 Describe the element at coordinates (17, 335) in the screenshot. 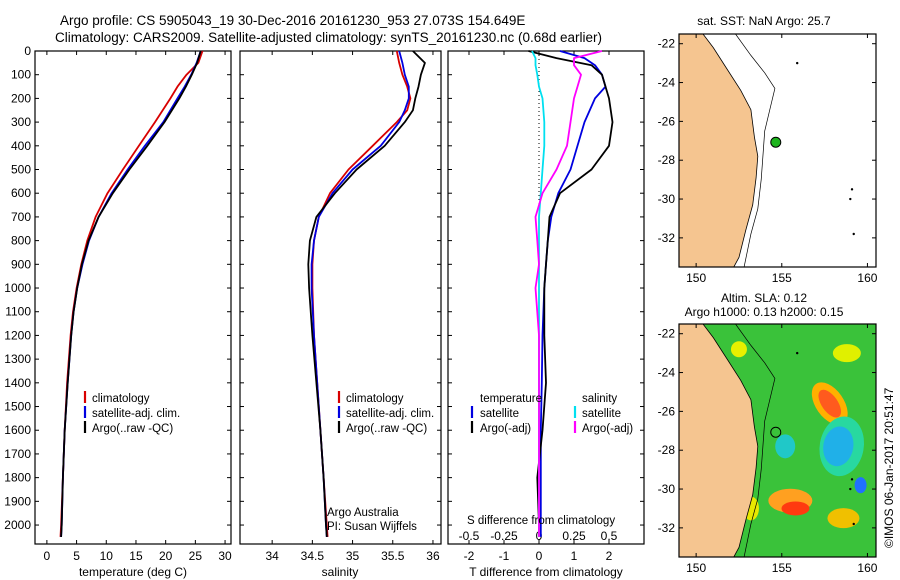

I see `y-tick-label: 1200` at that location.